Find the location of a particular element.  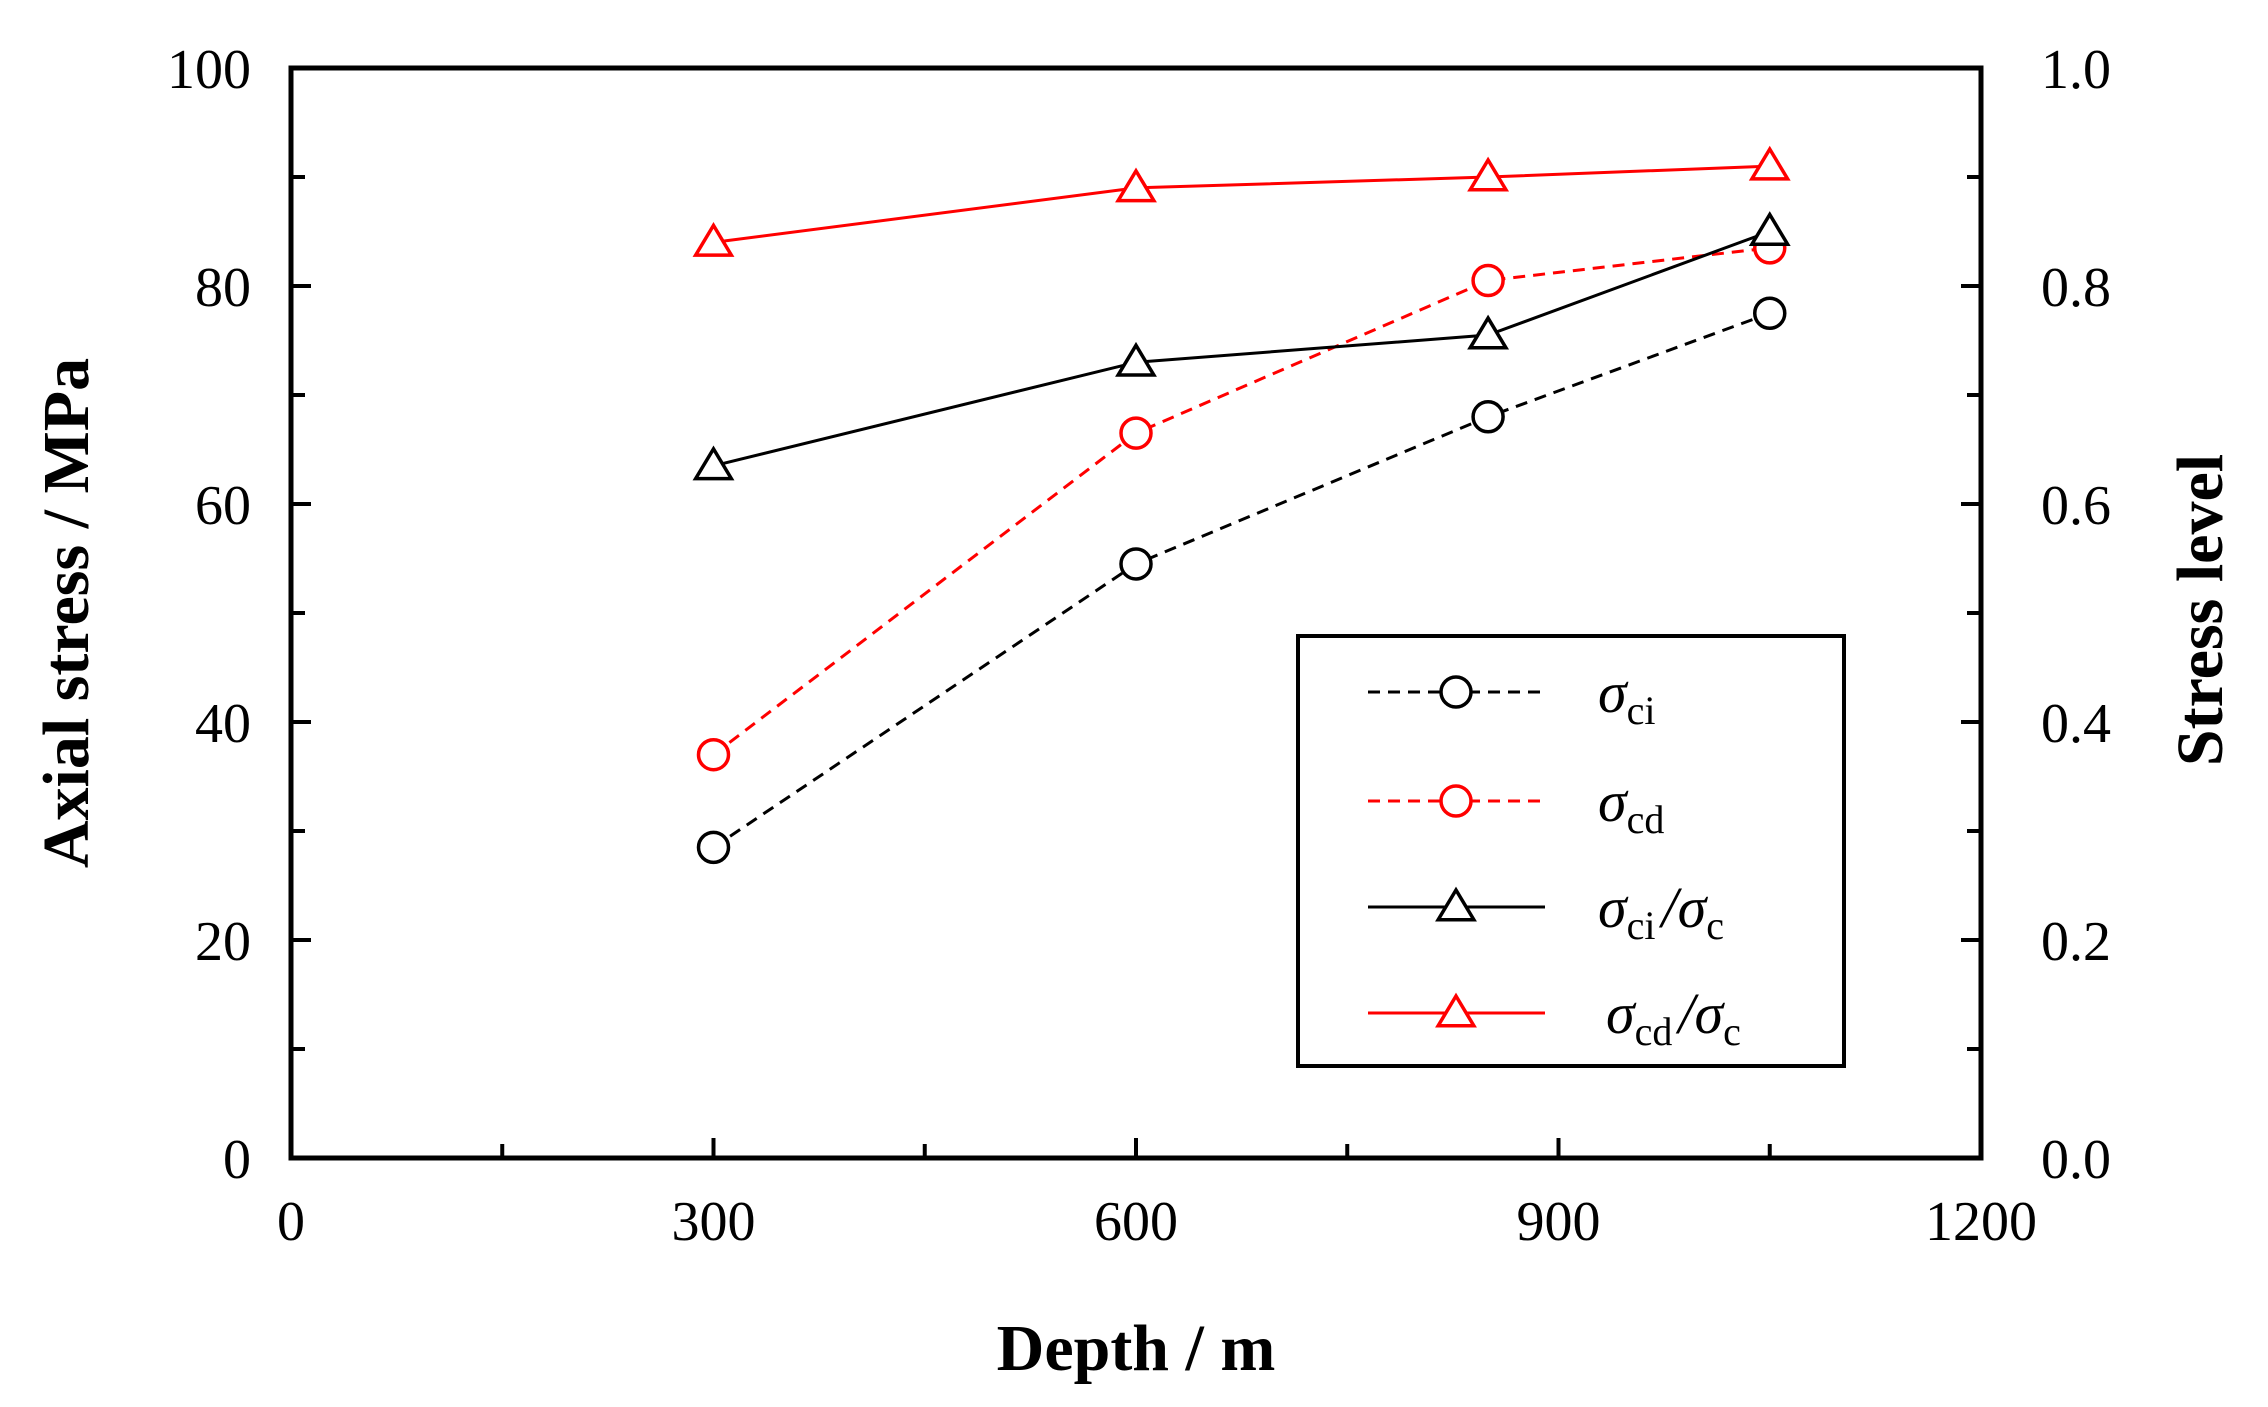

legend-marker-sigma-cd is located at coordinates (1456, 801).